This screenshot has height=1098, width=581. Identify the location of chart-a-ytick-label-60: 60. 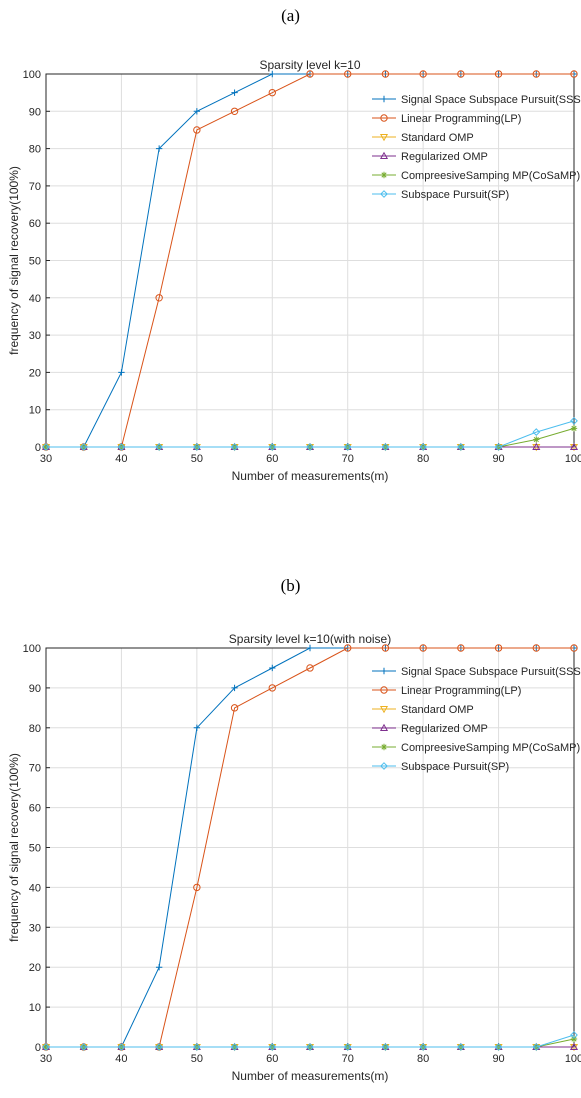
(35, 224).